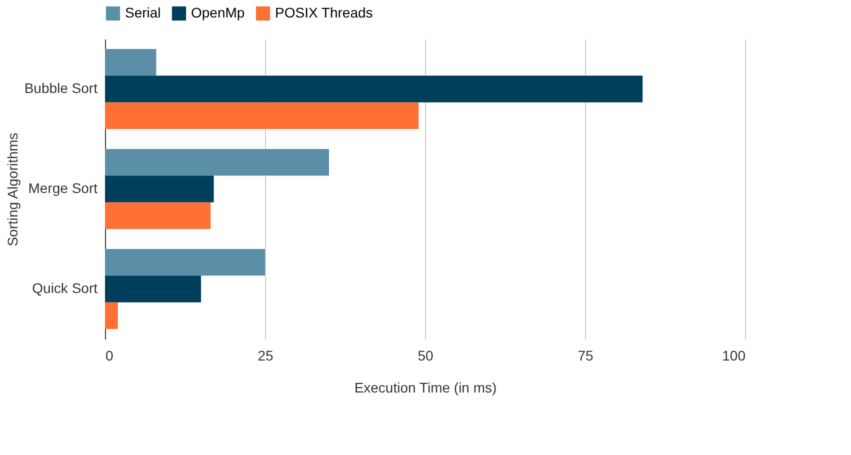 The height and width of the screenshot is (455, 851). I want to click on x-tick-label: 75, so click(586, 356).